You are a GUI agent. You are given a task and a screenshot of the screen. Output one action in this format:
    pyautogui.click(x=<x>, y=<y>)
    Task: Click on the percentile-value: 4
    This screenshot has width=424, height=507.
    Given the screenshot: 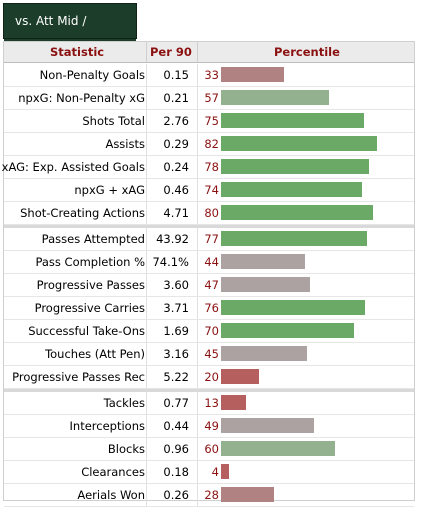 What is the action you would take?
    pyautogui.click(x=215, y=472)
    